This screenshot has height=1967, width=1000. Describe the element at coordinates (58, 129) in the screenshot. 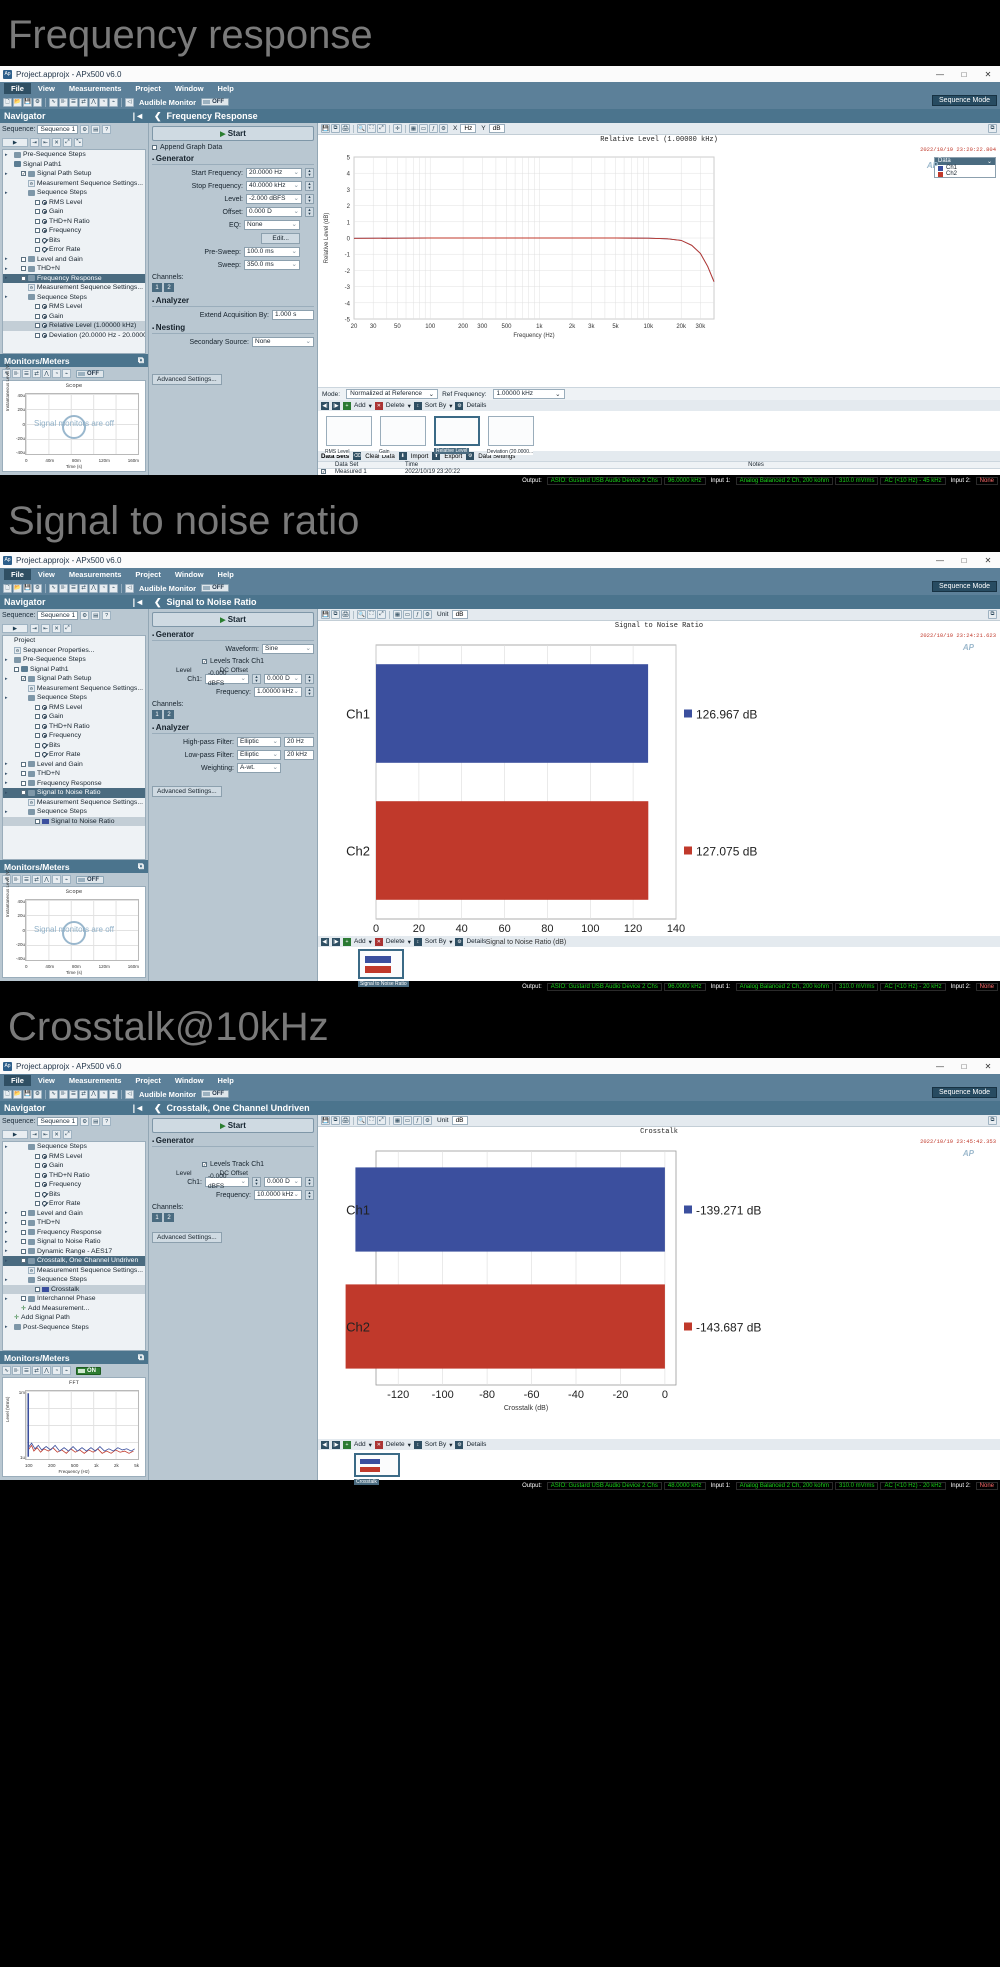

I see `sequence-select: Sequence 1` at that location.